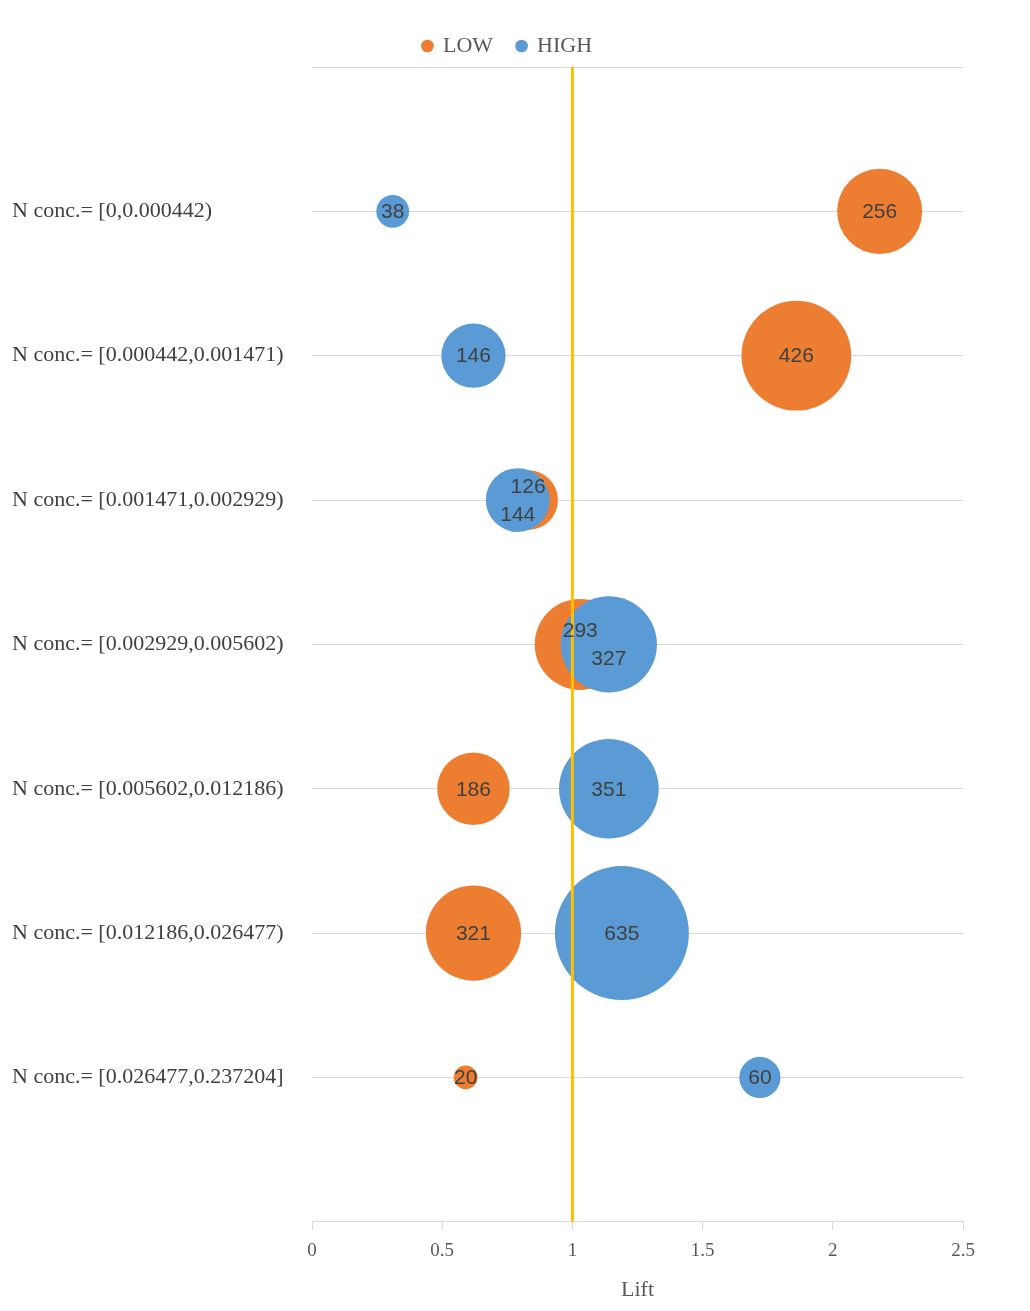  I want to click on x-tick-label: 1.5, so click(702, 1250).